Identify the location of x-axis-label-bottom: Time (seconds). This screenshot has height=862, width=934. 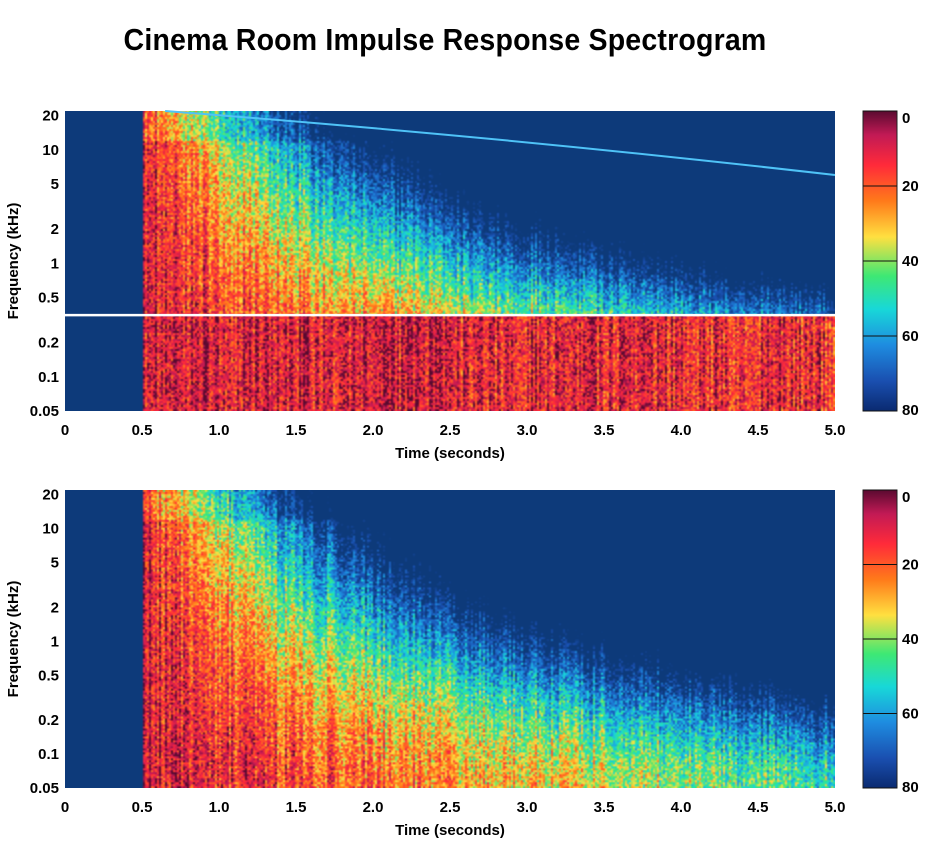
(450, 830).